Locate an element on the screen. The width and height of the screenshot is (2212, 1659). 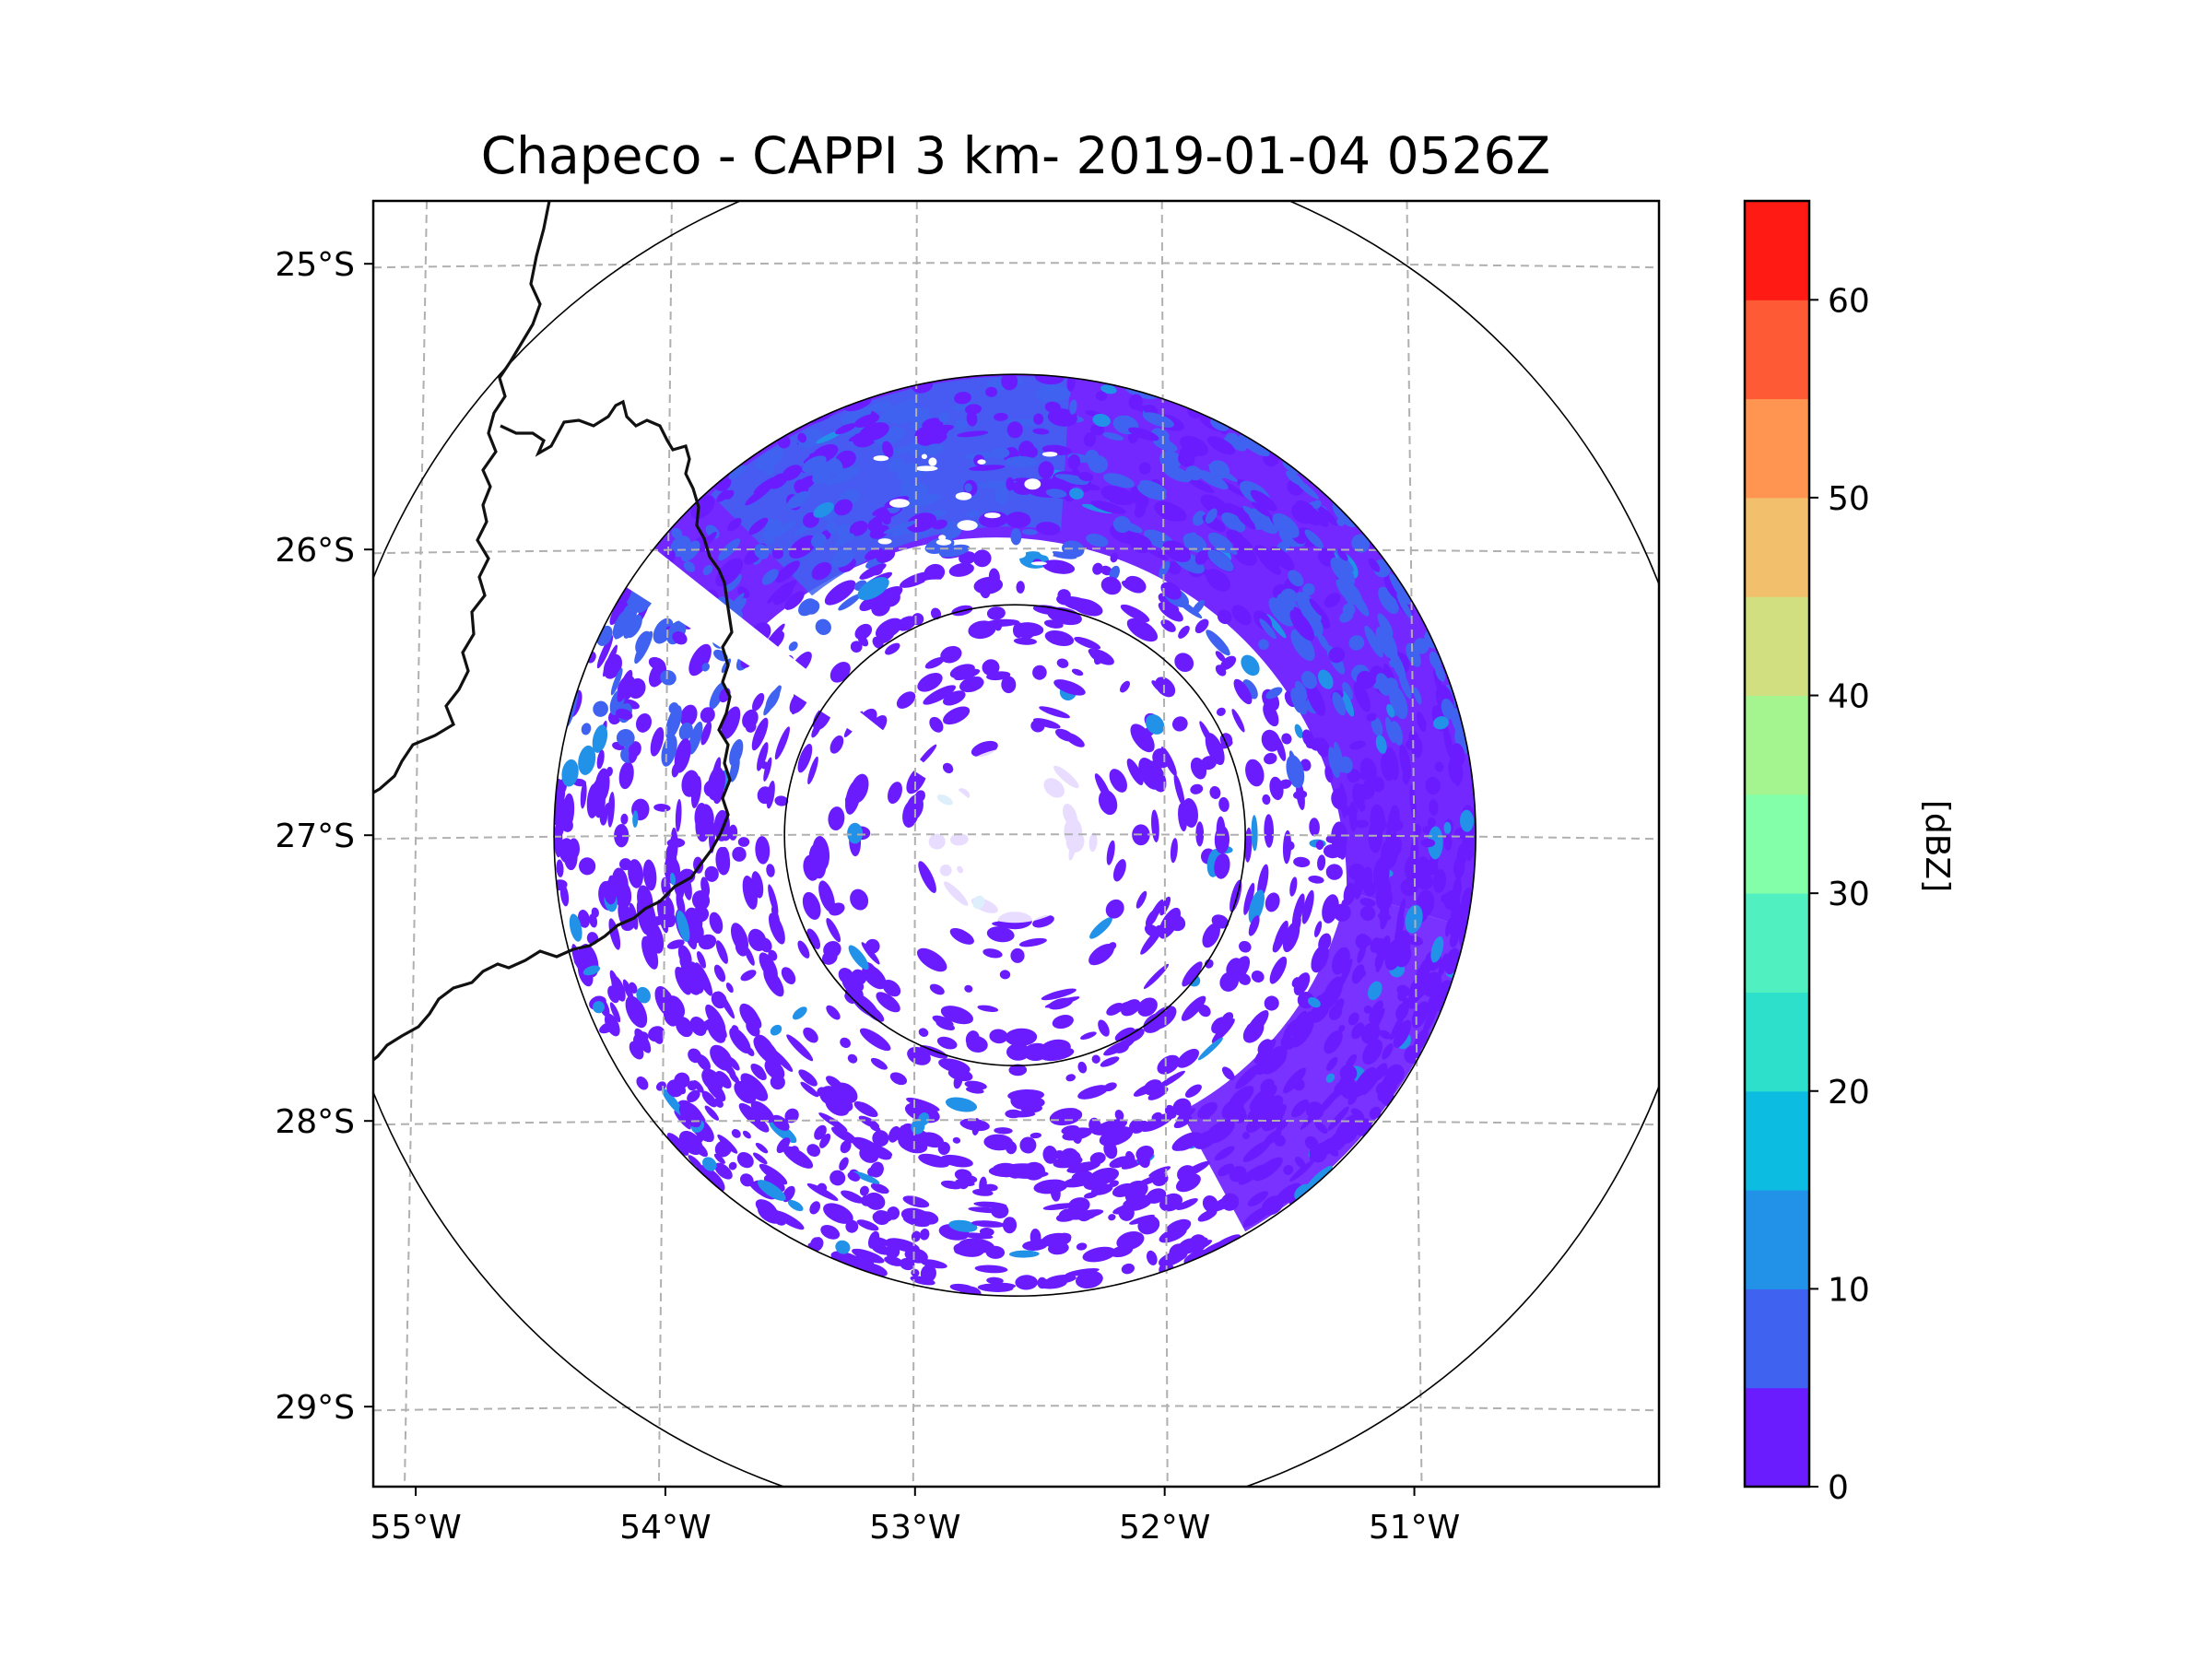
colorbar-tick-label: 30 is located at coordinates (1849, 894).